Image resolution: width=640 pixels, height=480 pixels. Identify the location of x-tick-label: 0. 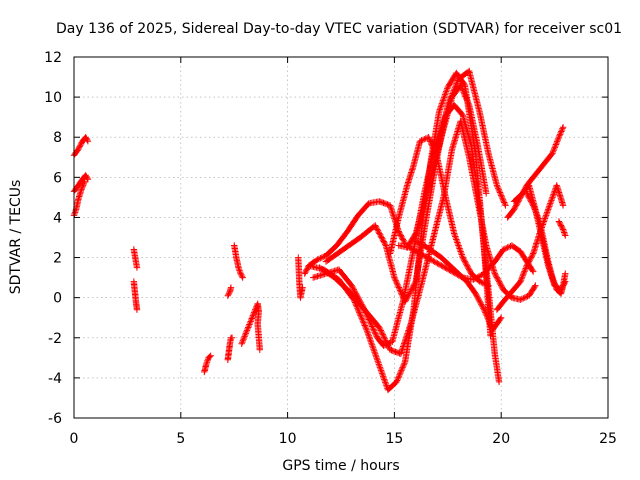
(74, 439).